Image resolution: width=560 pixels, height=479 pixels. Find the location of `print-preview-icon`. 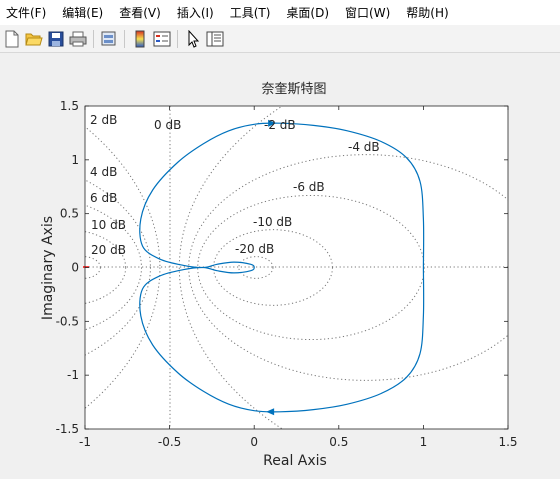

print-preview-icon is located at coordinates (109, 39).